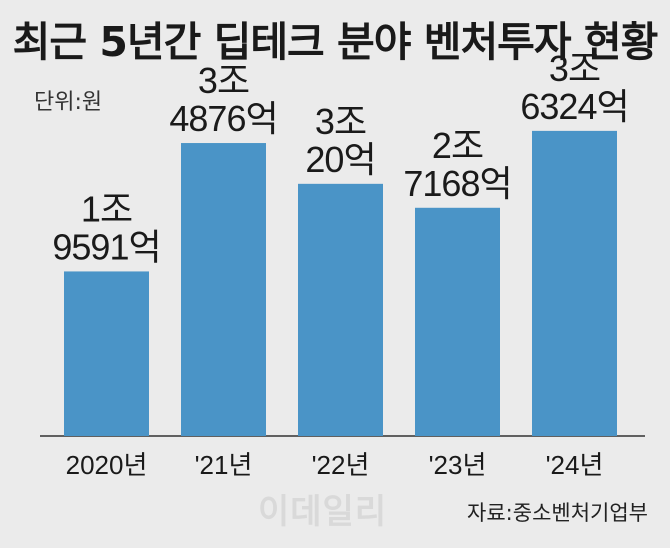 The image size is (670, 548). Describe the element at coordinates (341, 465) in the screenshot. I see `category-label: '22년` at that location.